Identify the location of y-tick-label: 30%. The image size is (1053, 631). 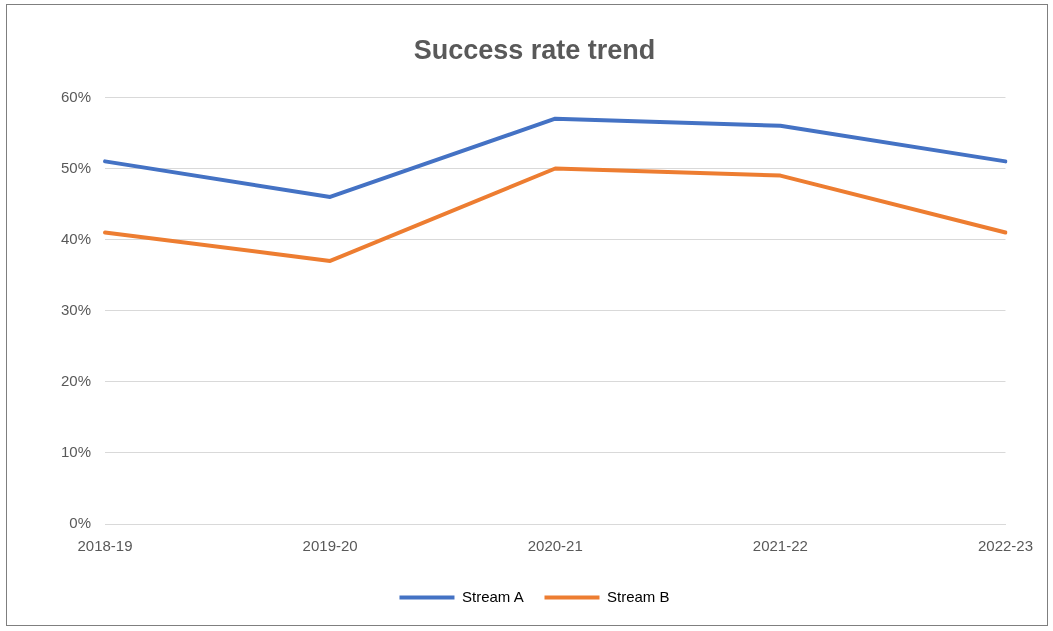
(76, 309).